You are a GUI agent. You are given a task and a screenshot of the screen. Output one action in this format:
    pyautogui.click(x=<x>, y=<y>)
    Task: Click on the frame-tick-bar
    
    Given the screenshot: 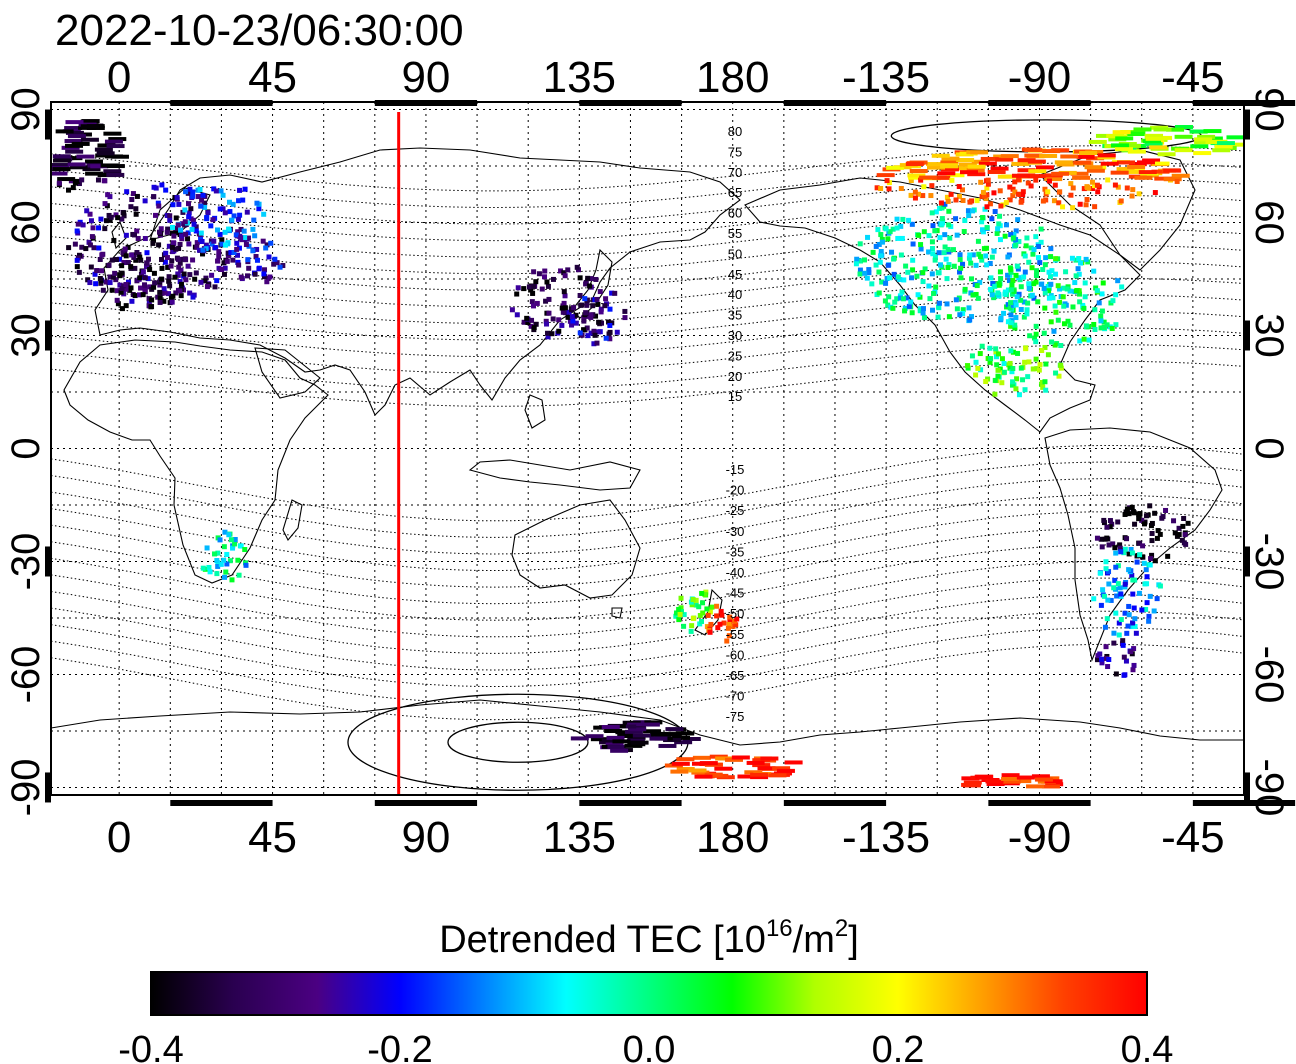 What is the action you would take?
    pyautogui.click(x=426, y=803)
    